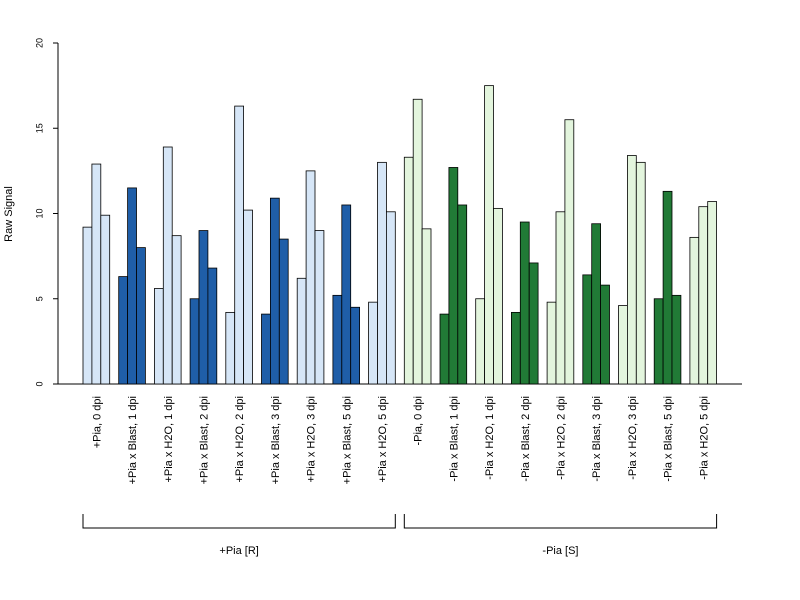  Describe the element at coordinates (240, 439) in the screenshot. I see `category-label: +Pia x H2O, 2 dpi` at that location.